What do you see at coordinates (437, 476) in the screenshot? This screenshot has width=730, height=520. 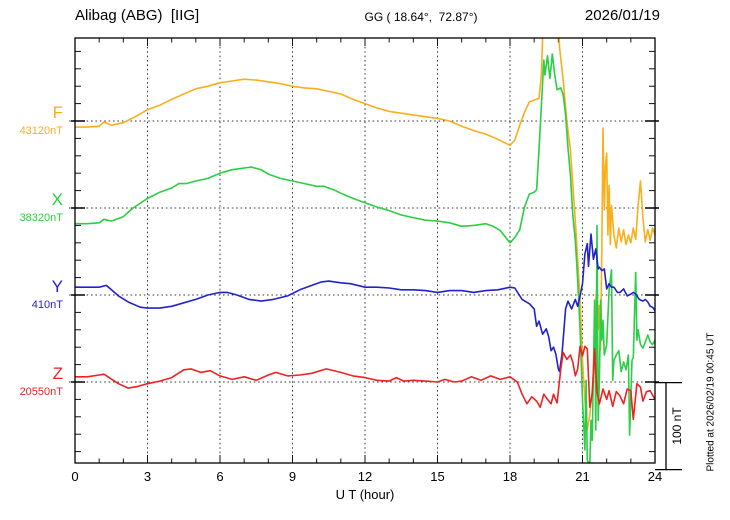 I see `x-tick-label: 15` at bounding box center [437, 476].